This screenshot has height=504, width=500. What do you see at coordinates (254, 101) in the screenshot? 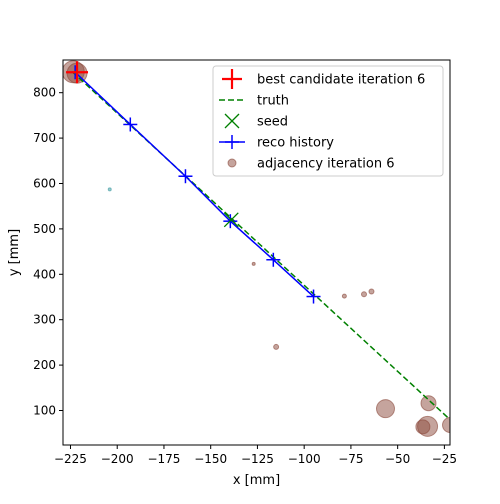
I see `legend-entry: truth` at bounding box center [254, 101].